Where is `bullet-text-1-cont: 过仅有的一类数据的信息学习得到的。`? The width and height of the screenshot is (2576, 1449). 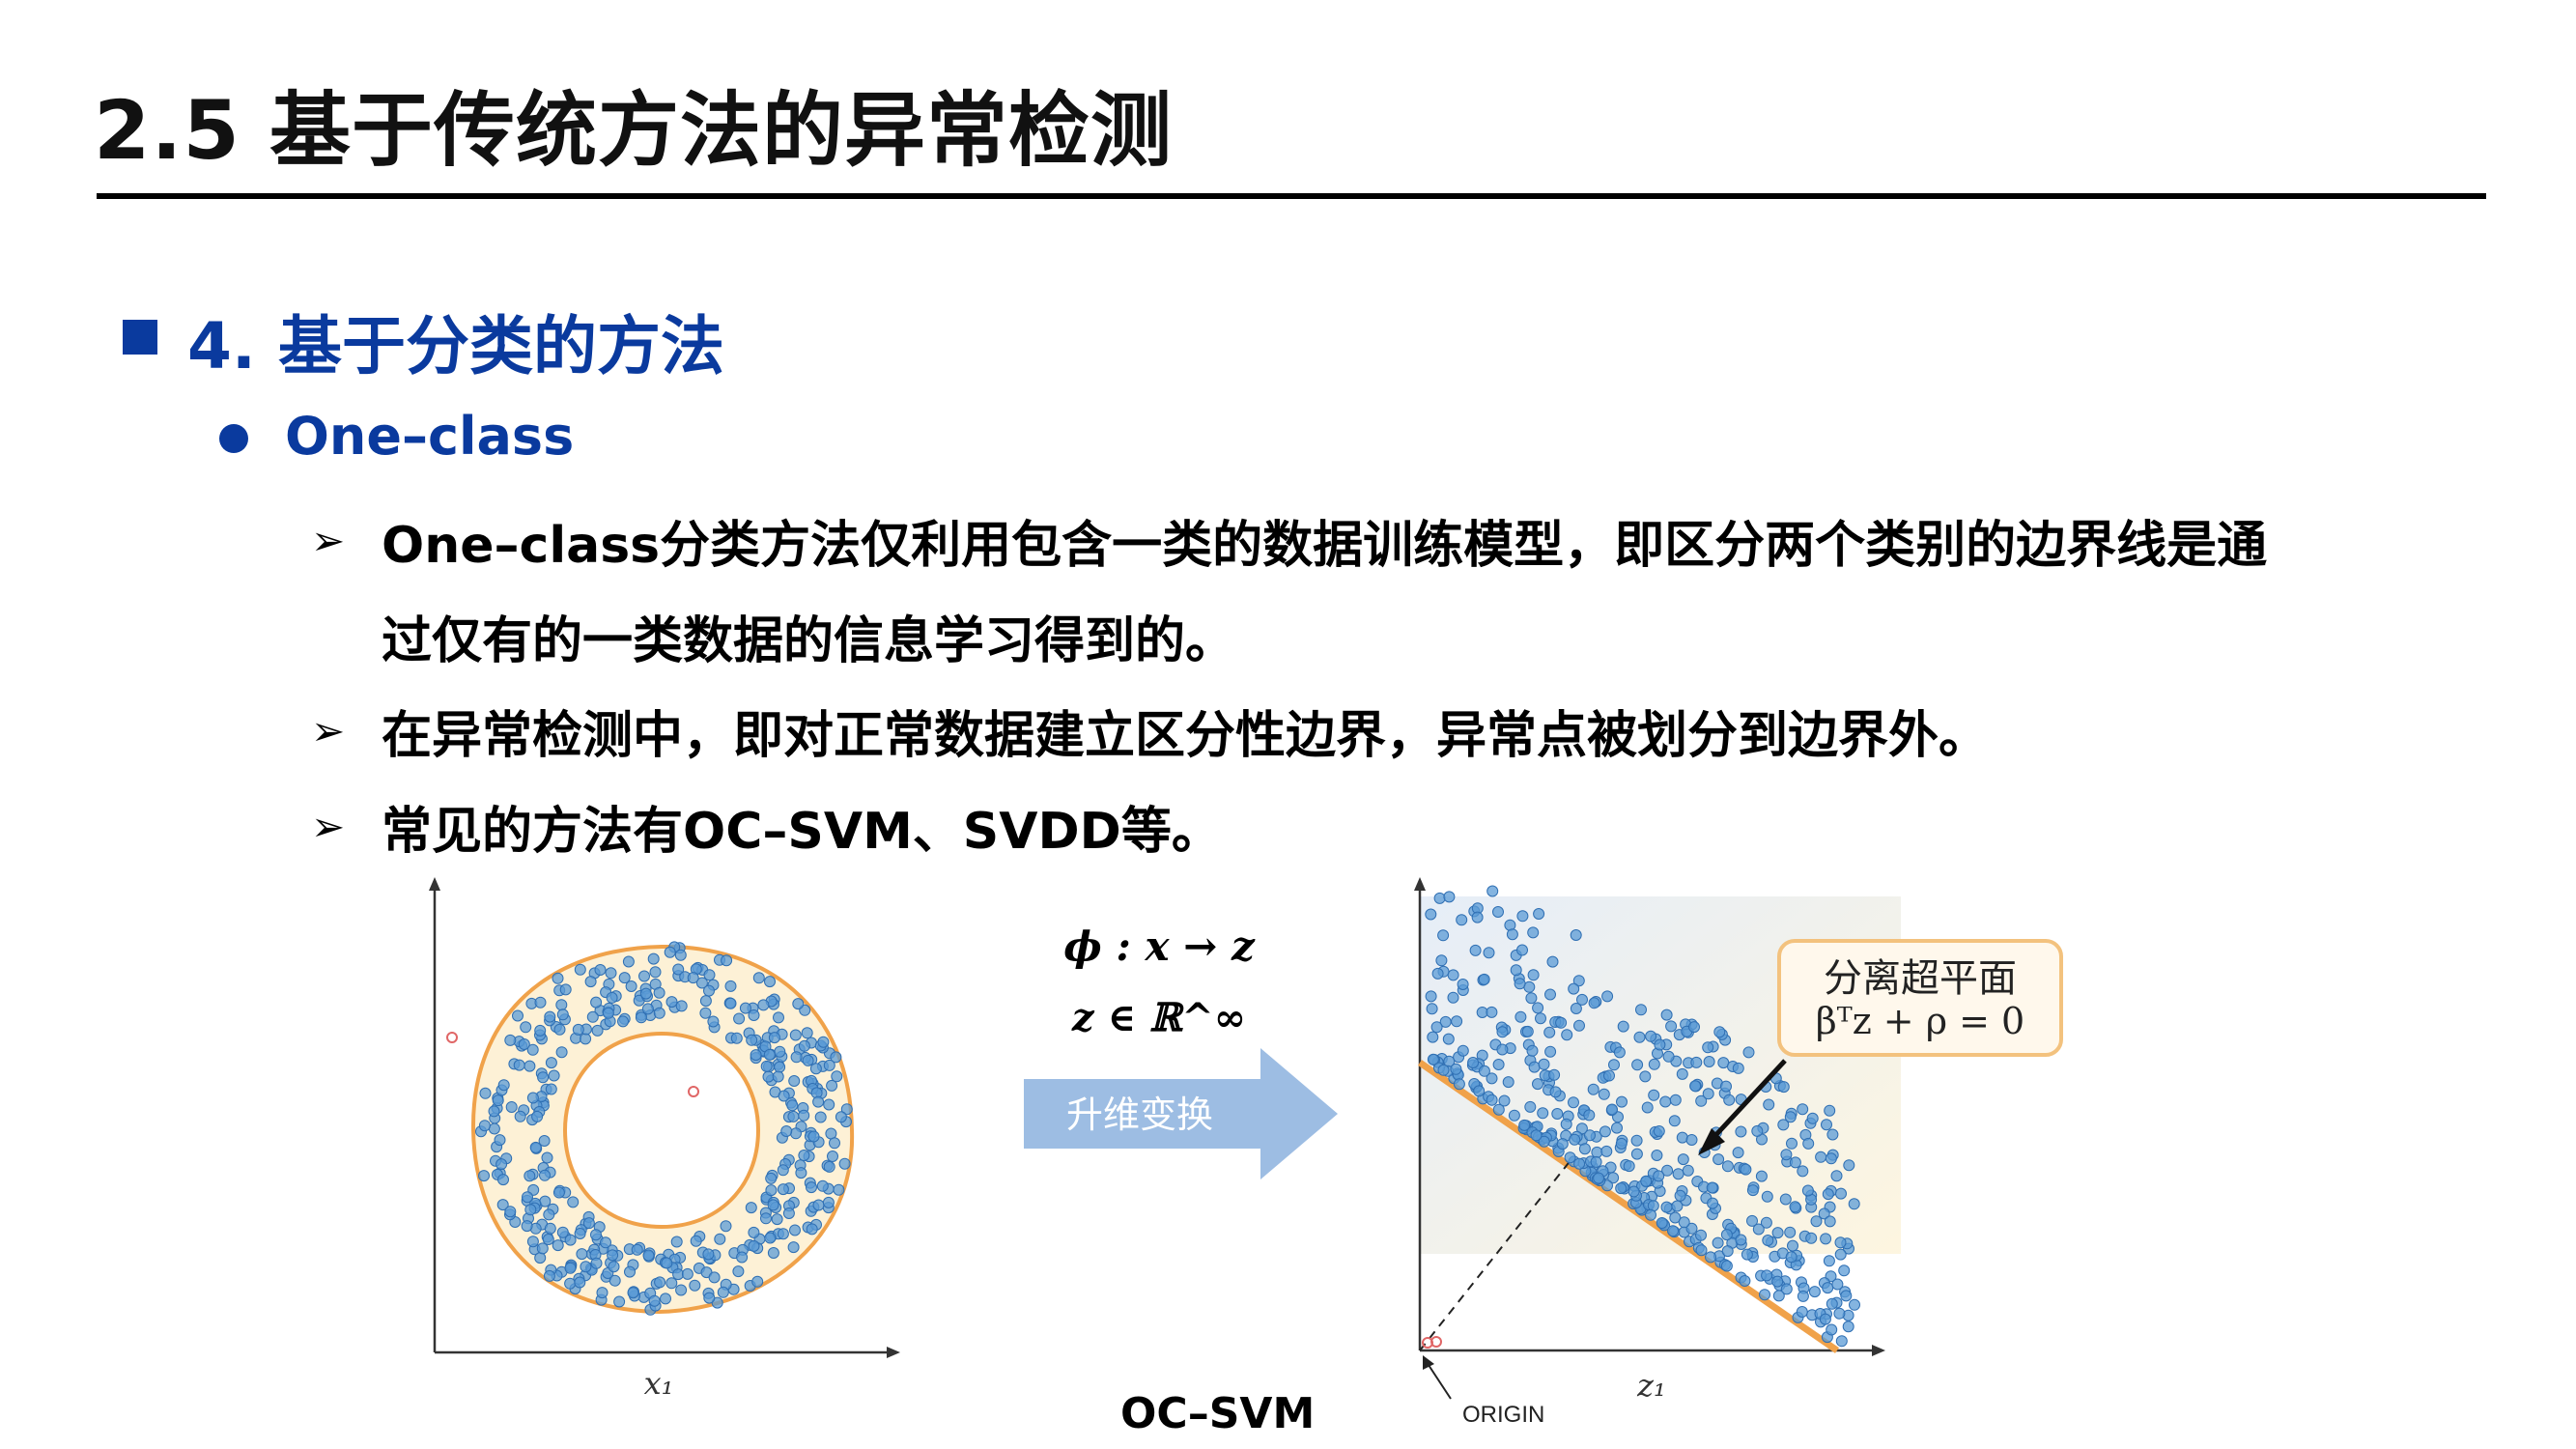
bullet-text-1-cont: 过仅有的一类数据的信息学习得到的。 is located at coordinates (809, 641).